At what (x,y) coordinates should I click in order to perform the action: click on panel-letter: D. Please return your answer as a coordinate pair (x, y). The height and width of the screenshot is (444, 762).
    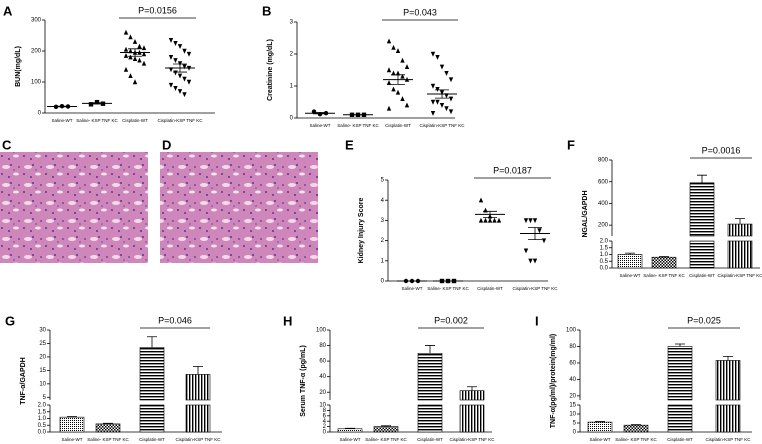
    Looking at the image, I should click on (166, 144).